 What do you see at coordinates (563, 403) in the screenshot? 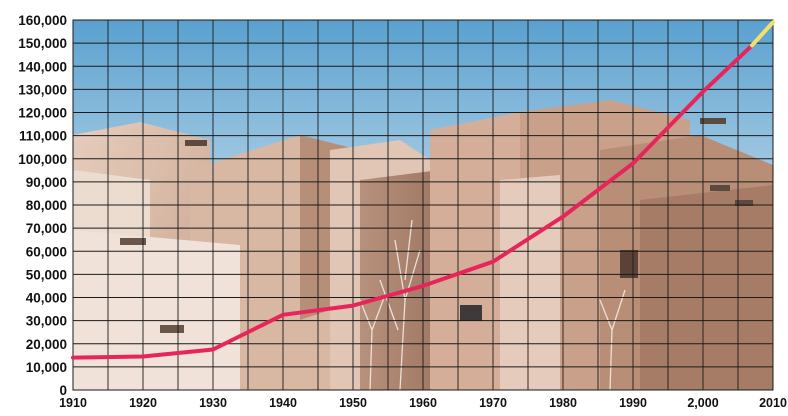
I see `x-tick-label: 1980` at bounding box center [563, 403].